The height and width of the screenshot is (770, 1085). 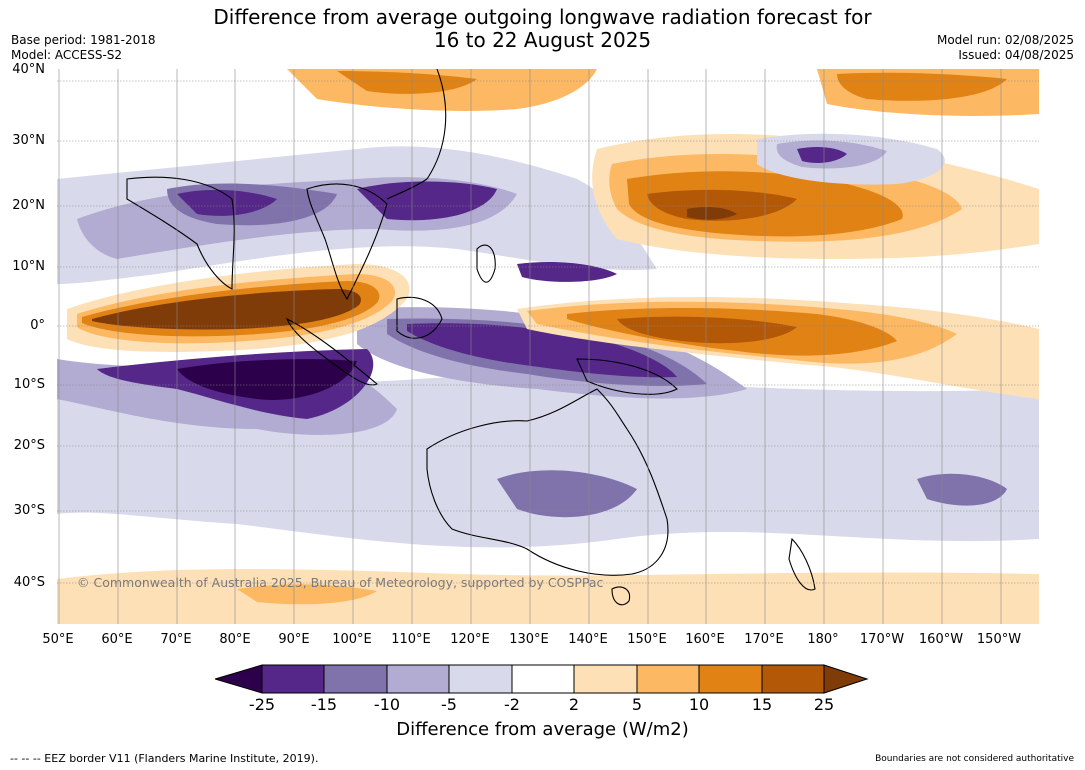 What do you see at coordinates (235, 639) in the screenshot?
I see `lon-label-80e: 80°E` at bounding box center [235, 639].